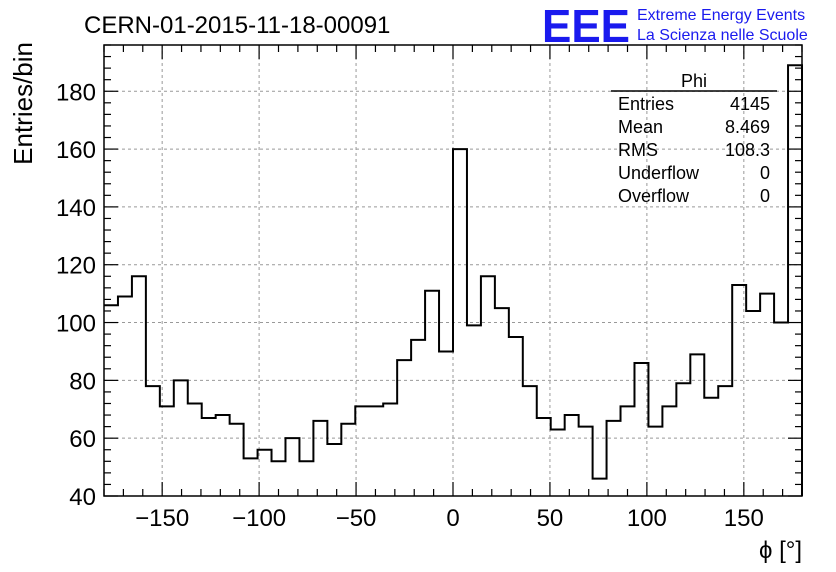  What do you see at coordinates (76, 295) in the screenshot?
I see `y-tick-labels: 40 60 80 100 120 140 160 180` at bounding box center [76, 295].